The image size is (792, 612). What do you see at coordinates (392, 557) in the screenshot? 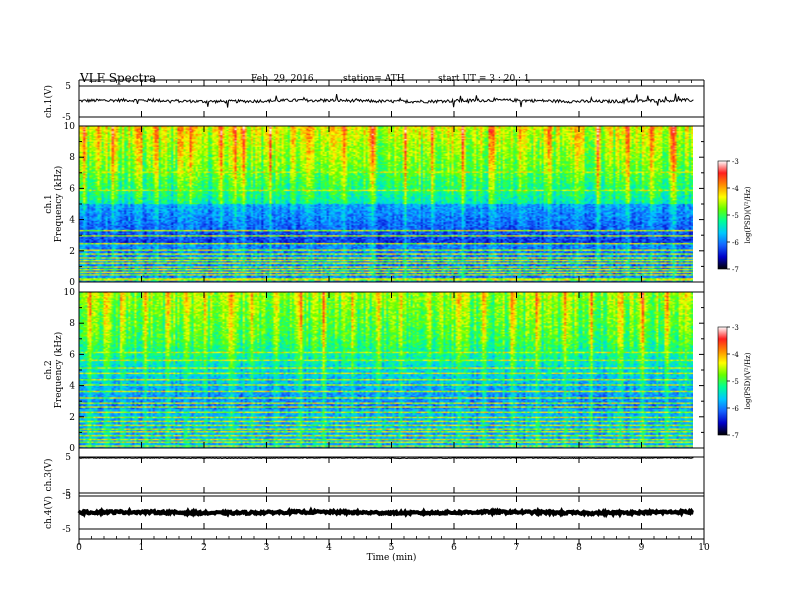
I see `time-axis-label: Time (min)` at bounding box center [392, 557].